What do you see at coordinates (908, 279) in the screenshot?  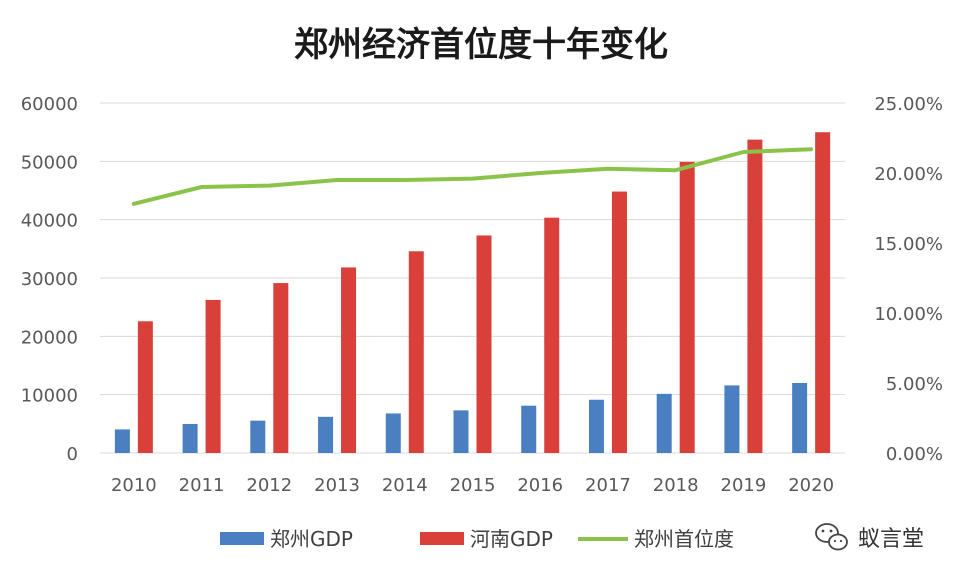 I see `right-axis-ticks: 0.00% 5.00% 10.00% 15.00% 20.00% 25.00%` at bounding box center [908, 279].